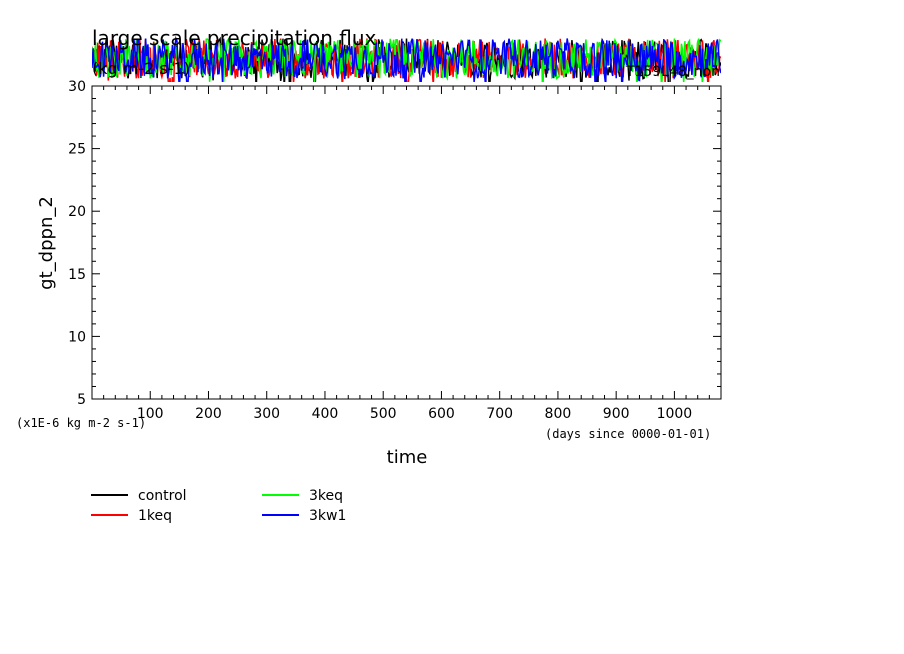 The height and width of the screenshot is (654, 904). Describe the element at coordinates (302, 496) in the screenshot. I see `legend-item-3keq: 3keq` at that location.